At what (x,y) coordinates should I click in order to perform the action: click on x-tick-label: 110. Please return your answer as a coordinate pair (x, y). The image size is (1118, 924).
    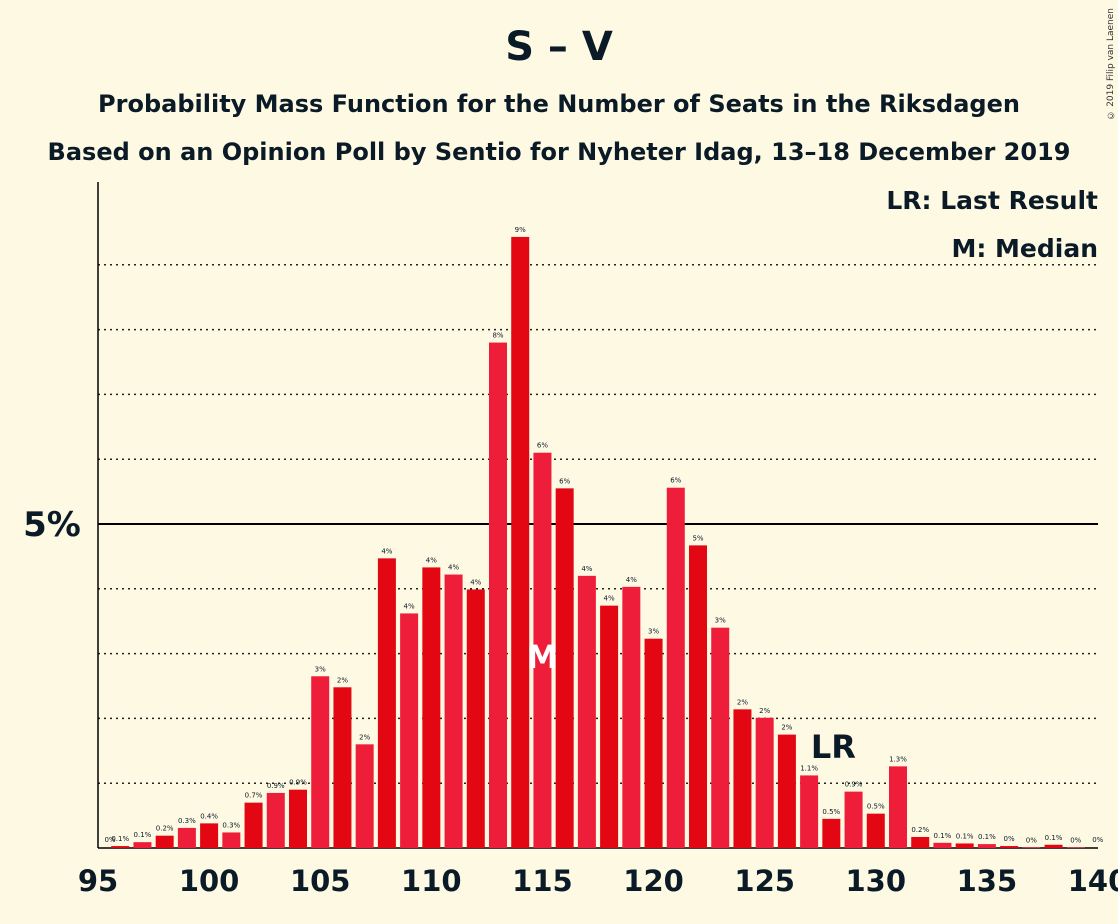
    Looking at the image, I should click on (431, 881).